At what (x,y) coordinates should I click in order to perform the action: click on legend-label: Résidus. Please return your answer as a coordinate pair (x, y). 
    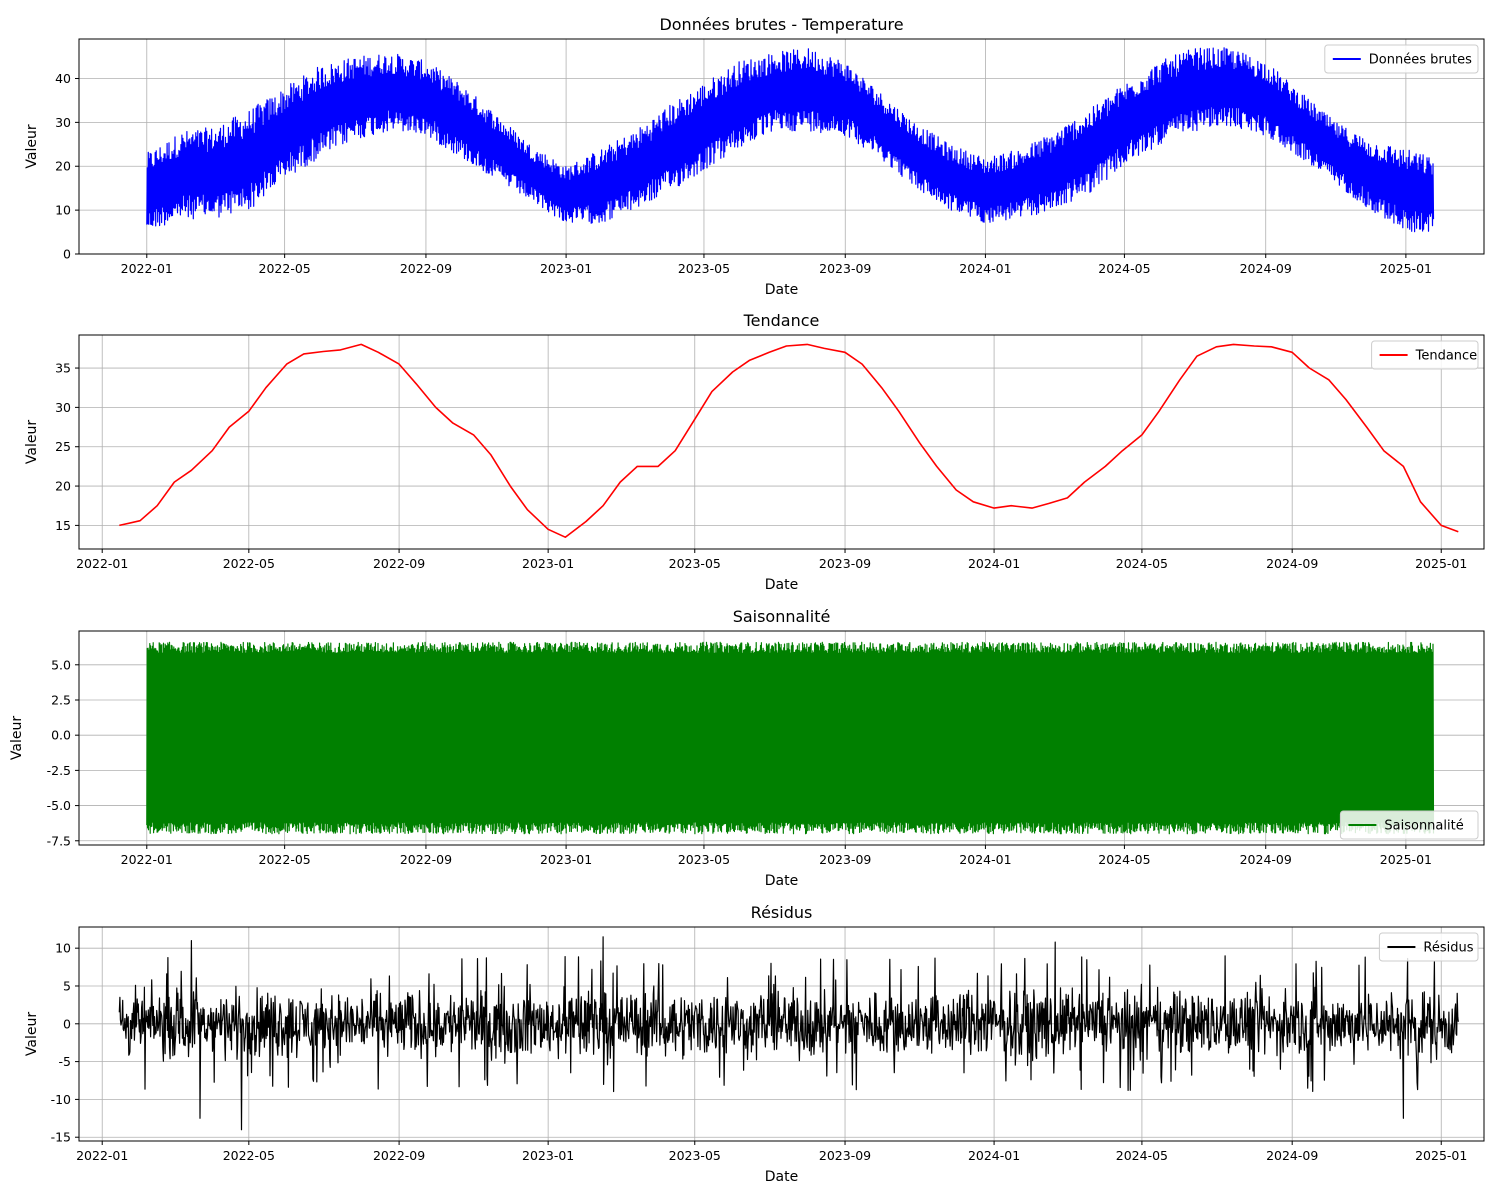
    Looking at the image, I should click on (1448, 948).